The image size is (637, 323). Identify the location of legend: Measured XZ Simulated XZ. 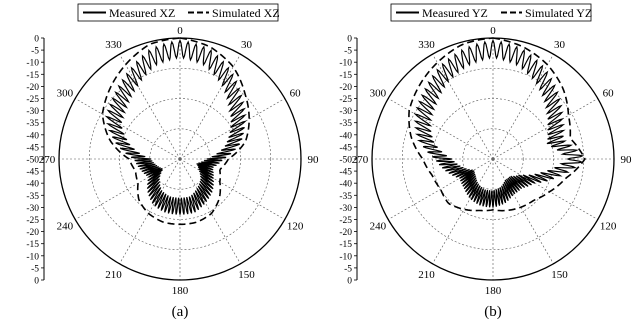
(178, 12).